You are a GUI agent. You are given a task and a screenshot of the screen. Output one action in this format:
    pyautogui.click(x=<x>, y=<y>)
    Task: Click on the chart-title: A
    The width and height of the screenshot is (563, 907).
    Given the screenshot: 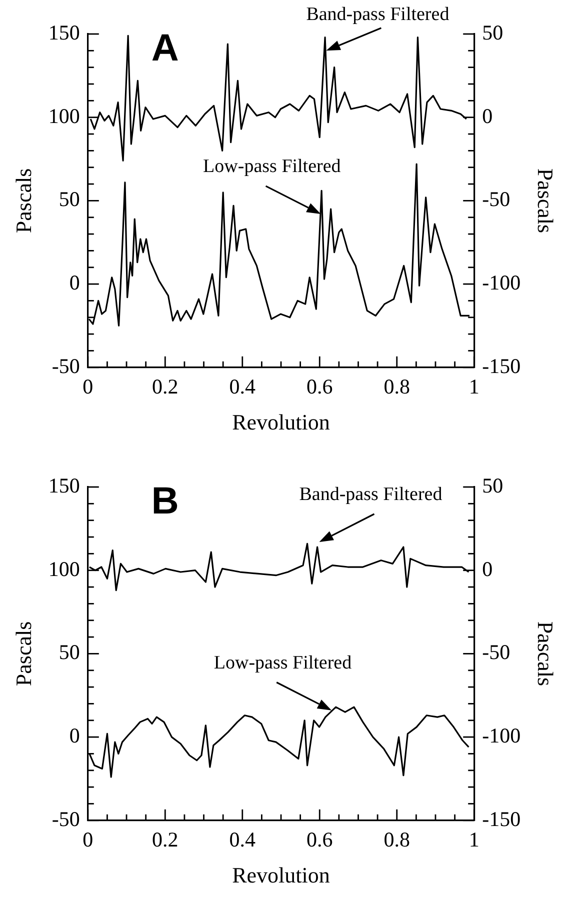 What is the action you would take?
    pyautogui.click(x=165, y=48)
    